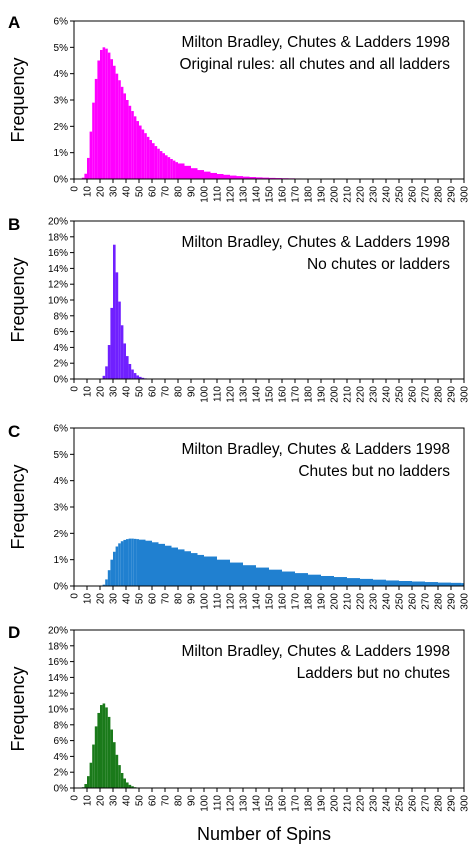  I want to click on x-tick-label-C-7: 70, so click(166, 599).